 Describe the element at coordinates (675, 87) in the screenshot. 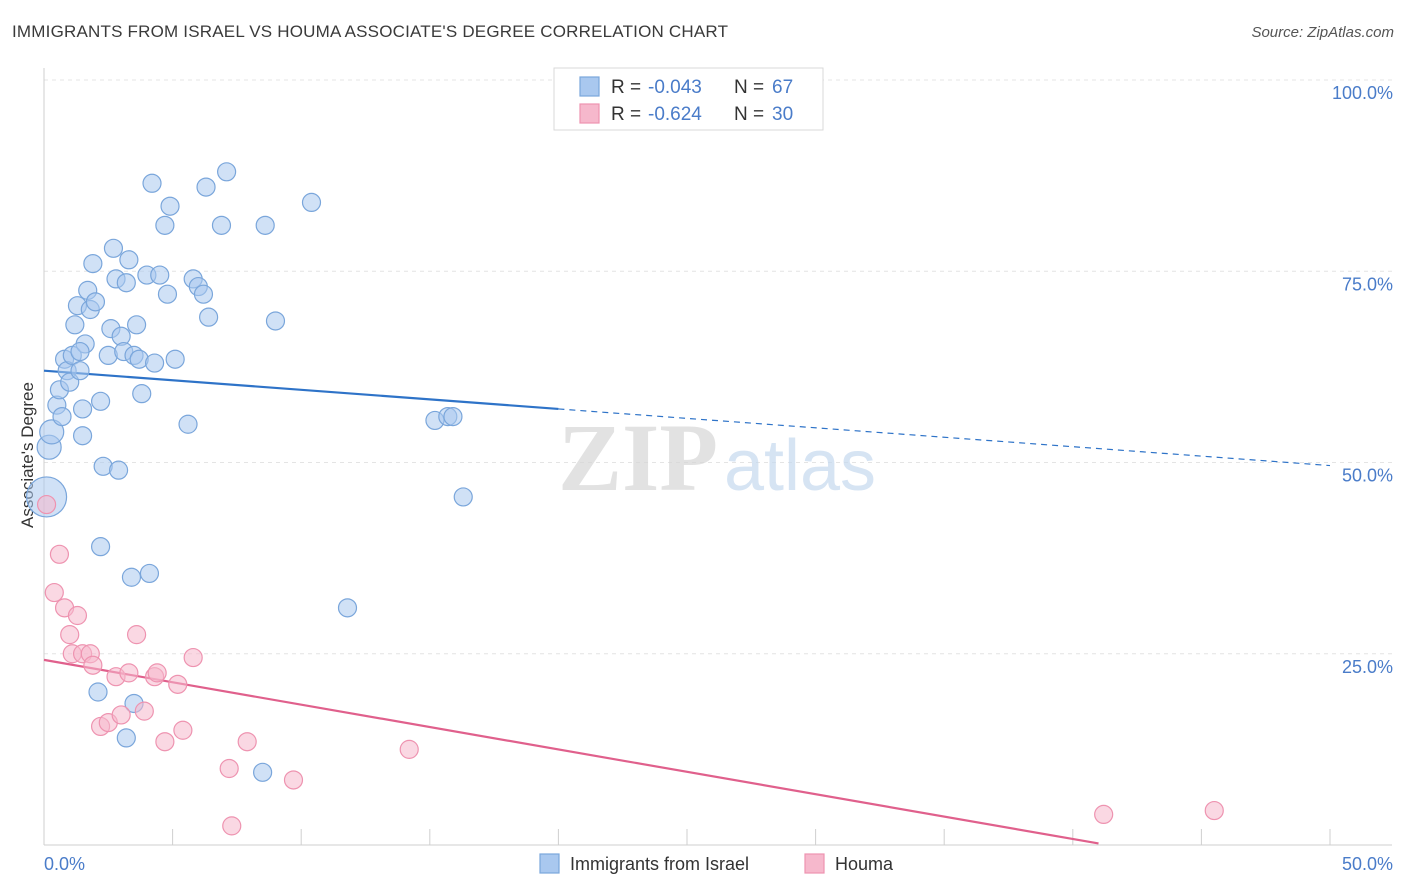

I see `legend-r-value: -0.043` at that location.